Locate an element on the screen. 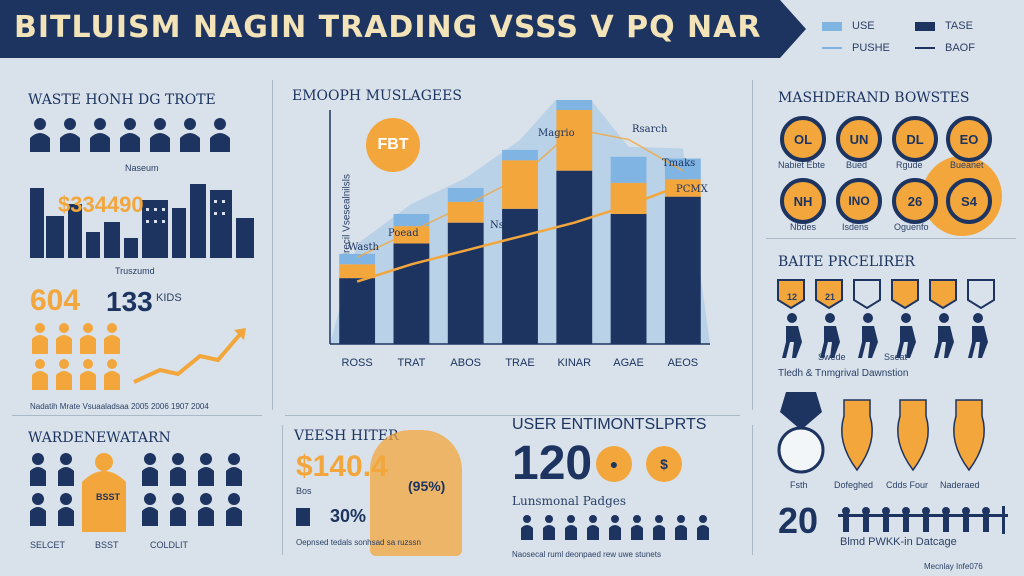 This screenshot has width=1024, height=576. tag-row is located at coordinates (886, 294).